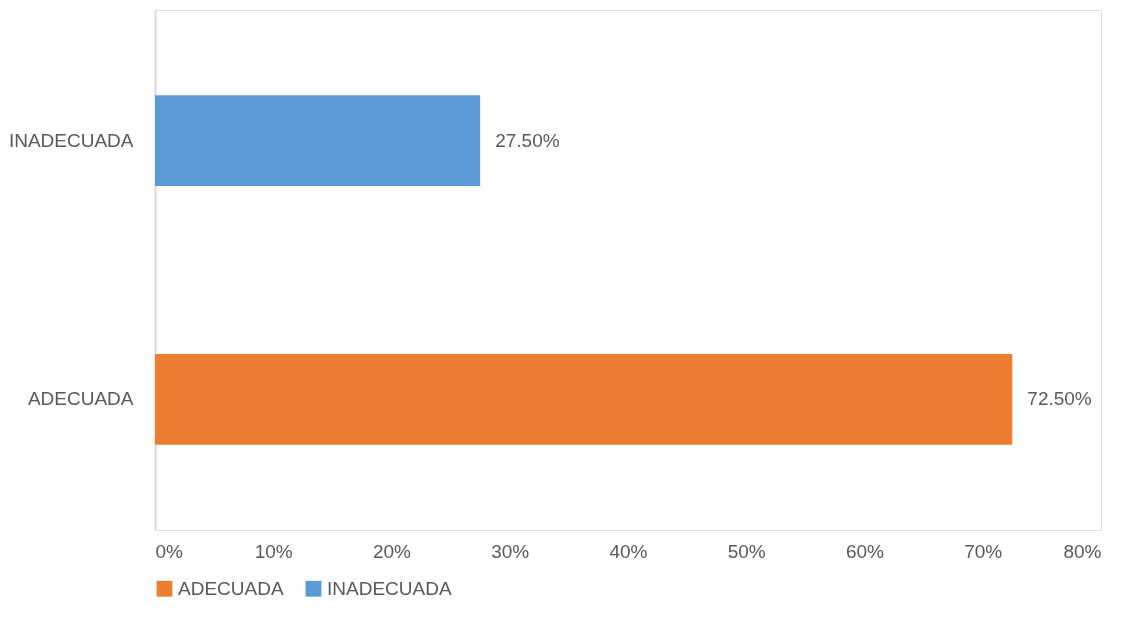  What do you see at coordinates (231, 588) in the screenshot?
I see `legend-label: ADECUADA` at bounding box center [231, 588].